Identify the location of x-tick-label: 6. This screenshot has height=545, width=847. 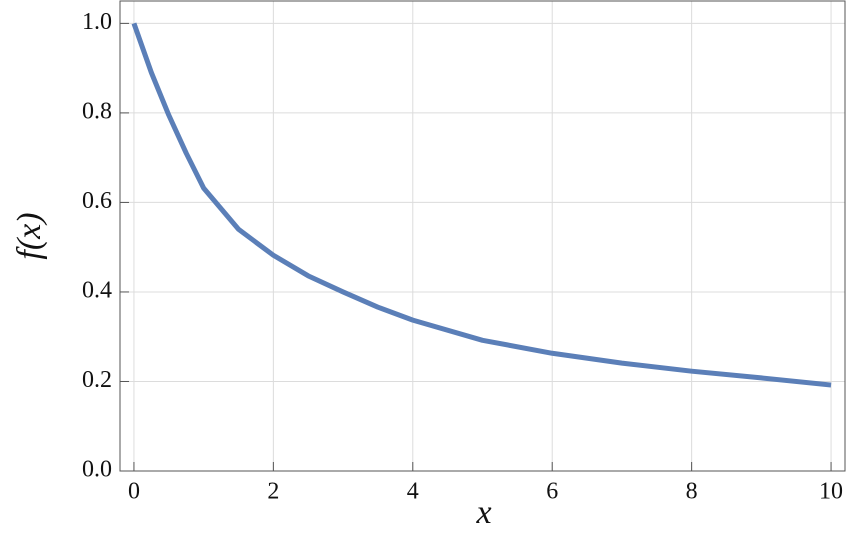
(552, 492).